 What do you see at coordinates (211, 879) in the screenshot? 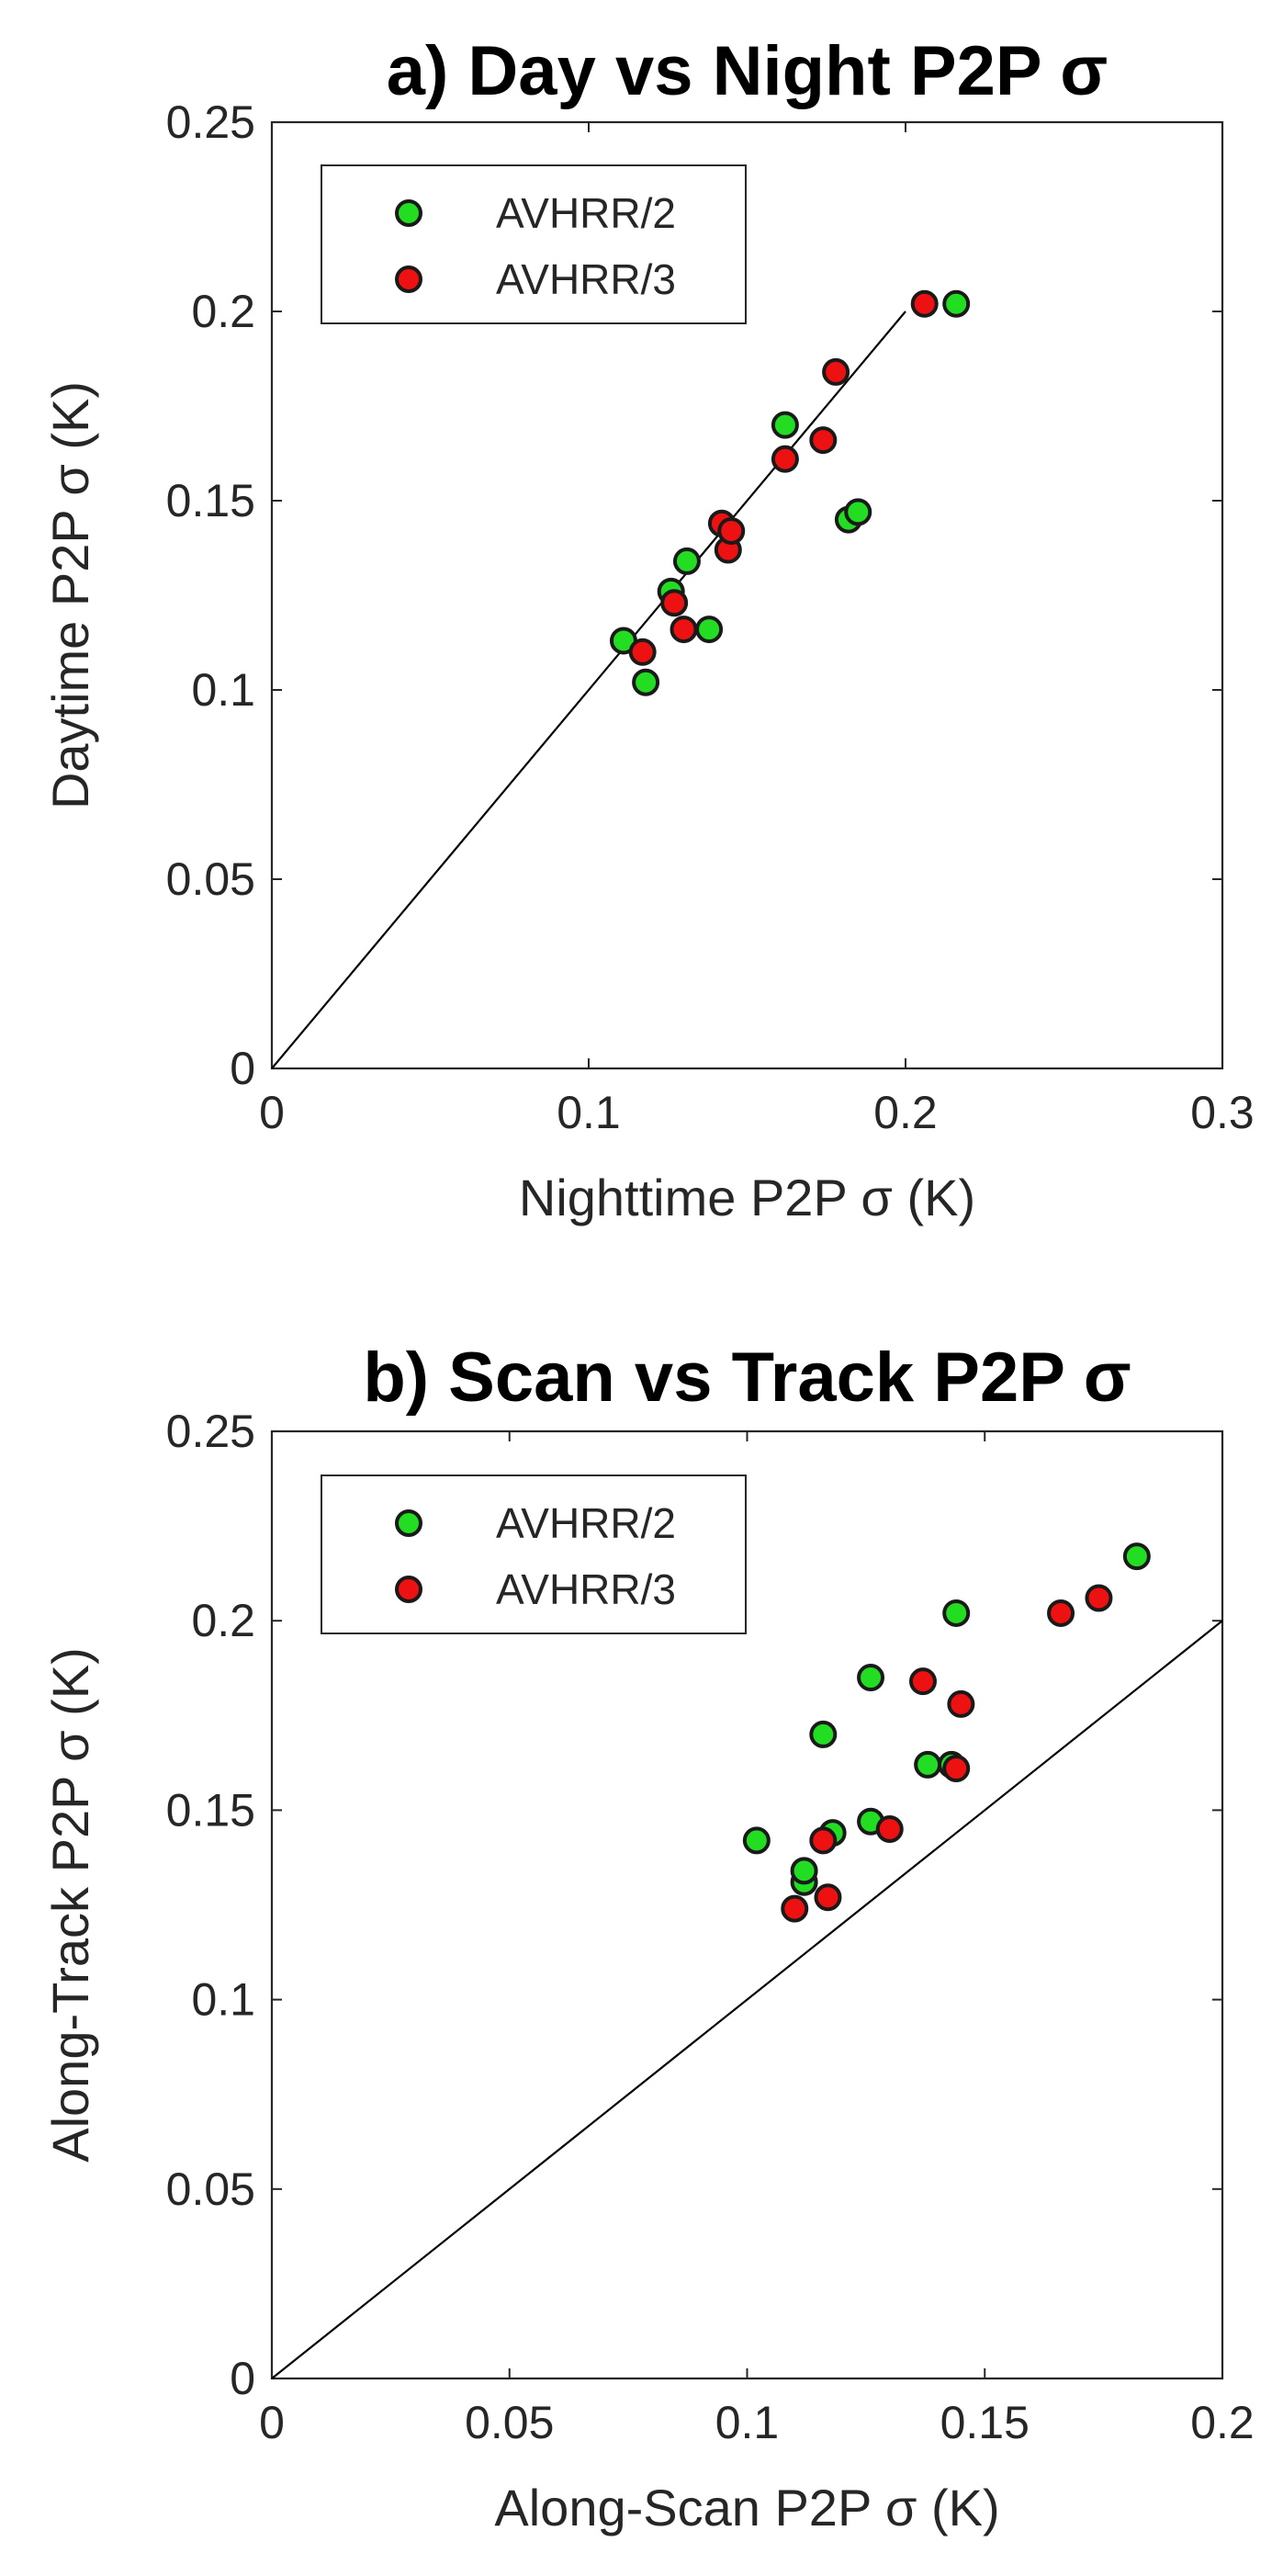
I see `panel-a-ytick-label: 0.05` at bounding box center [211, 879].